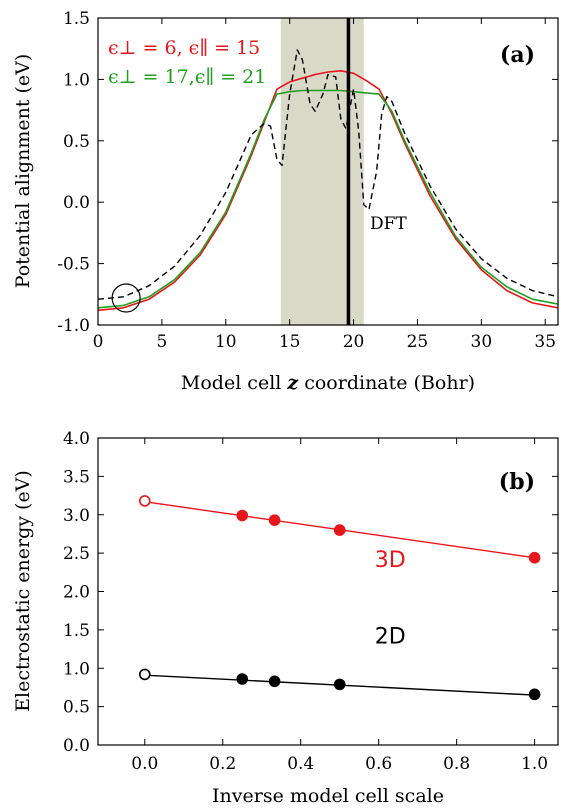  Describe the element at coordinates (226, 342) in the screenshot. I see `x-tick-label: 10` at that location.